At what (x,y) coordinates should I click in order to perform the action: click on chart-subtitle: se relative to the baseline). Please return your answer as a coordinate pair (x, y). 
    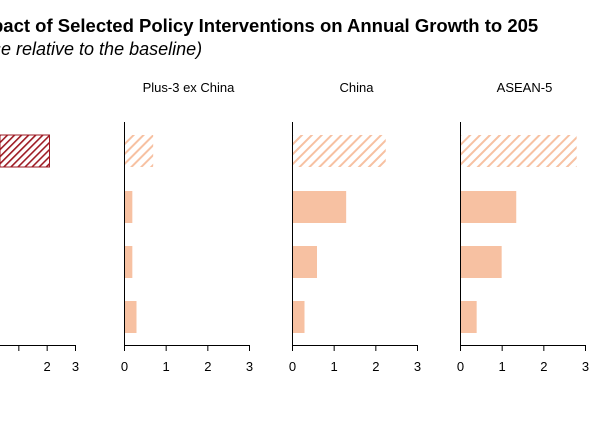
    Looking at the image, I should click on (101, 49).